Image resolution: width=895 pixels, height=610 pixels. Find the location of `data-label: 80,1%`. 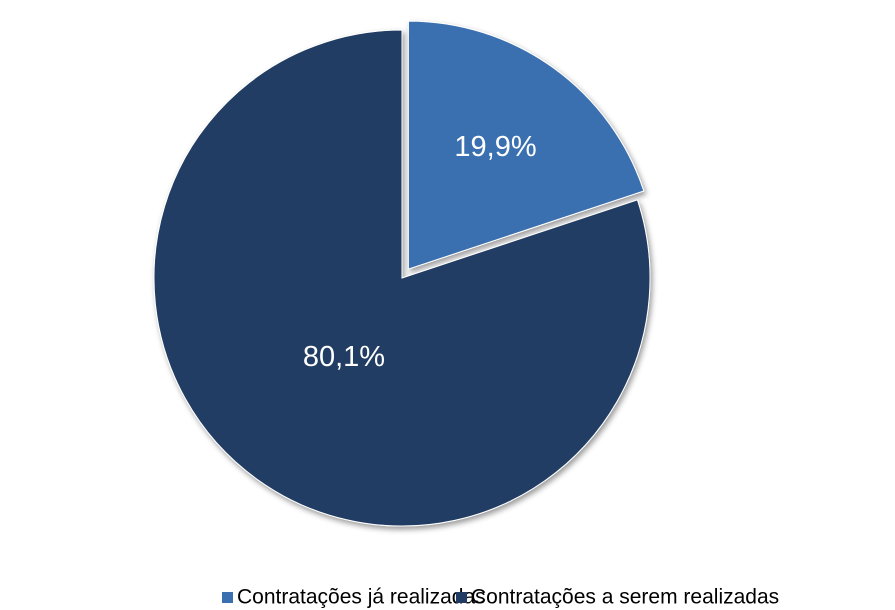

data-label: 80,1% is located at coordinates (344, 357).